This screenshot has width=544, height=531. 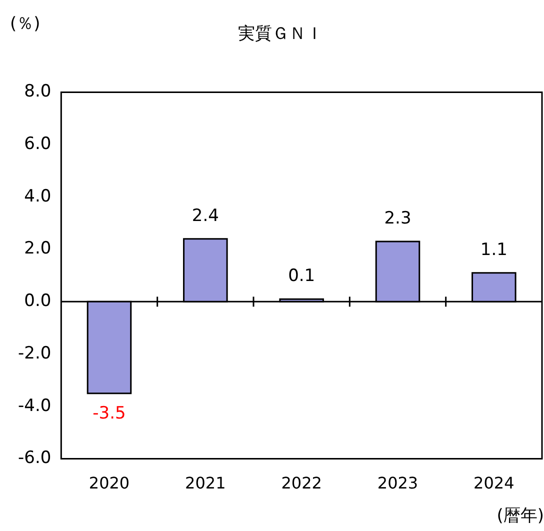 I want to click on y-tick-label: -4.0, so click(x=35, y=406).